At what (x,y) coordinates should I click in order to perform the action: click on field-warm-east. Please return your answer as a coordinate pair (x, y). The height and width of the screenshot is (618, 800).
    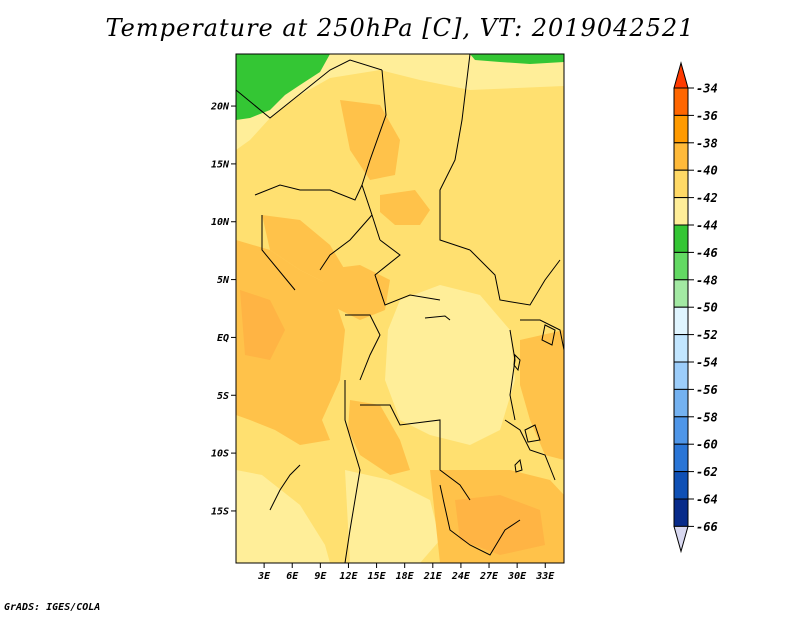
    Looking at the image, I should click on (542, 395).